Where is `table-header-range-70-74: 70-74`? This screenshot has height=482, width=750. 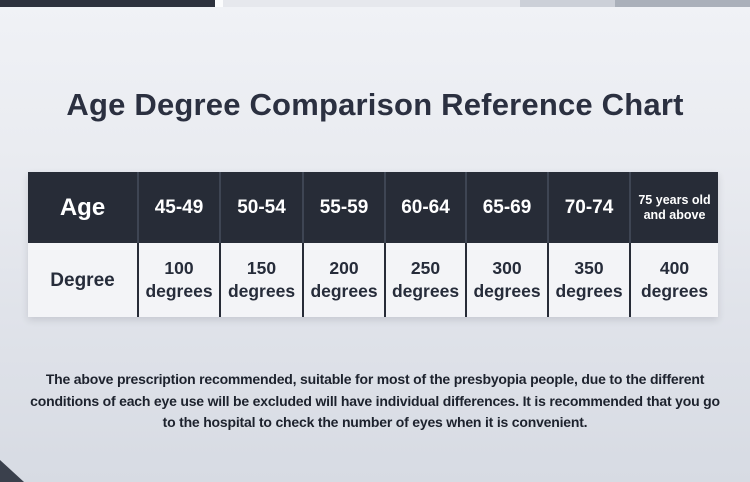 table-header-range-70-74: 70-74 is located at coordinates (588, 207).